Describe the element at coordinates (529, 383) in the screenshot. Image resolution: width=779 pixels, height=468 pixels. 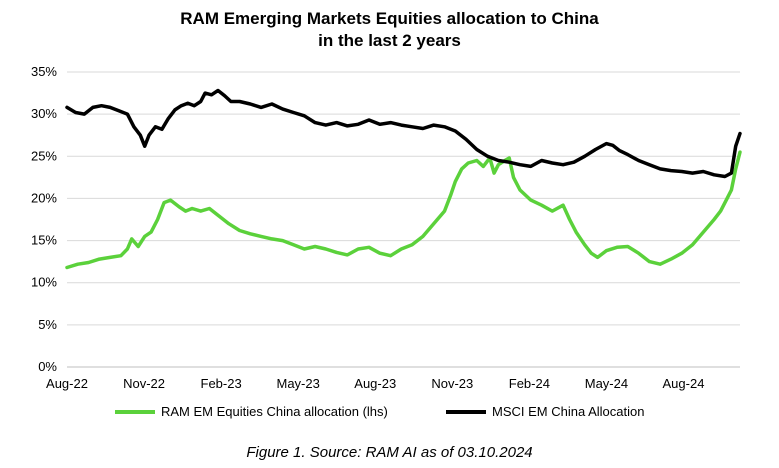
I see `x-tick-label: Feb-24` at that location.